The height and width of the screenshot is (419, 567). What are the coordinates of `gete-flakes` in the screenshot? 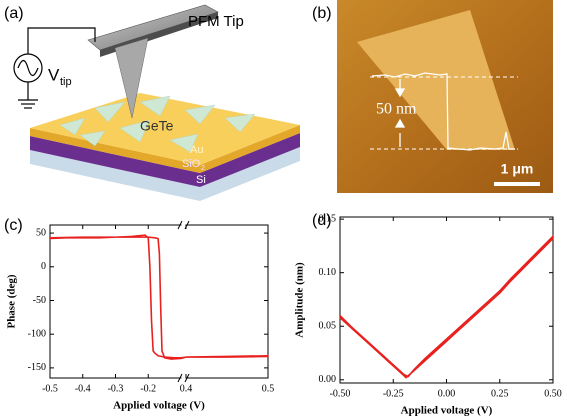 It's located at (157, 124).